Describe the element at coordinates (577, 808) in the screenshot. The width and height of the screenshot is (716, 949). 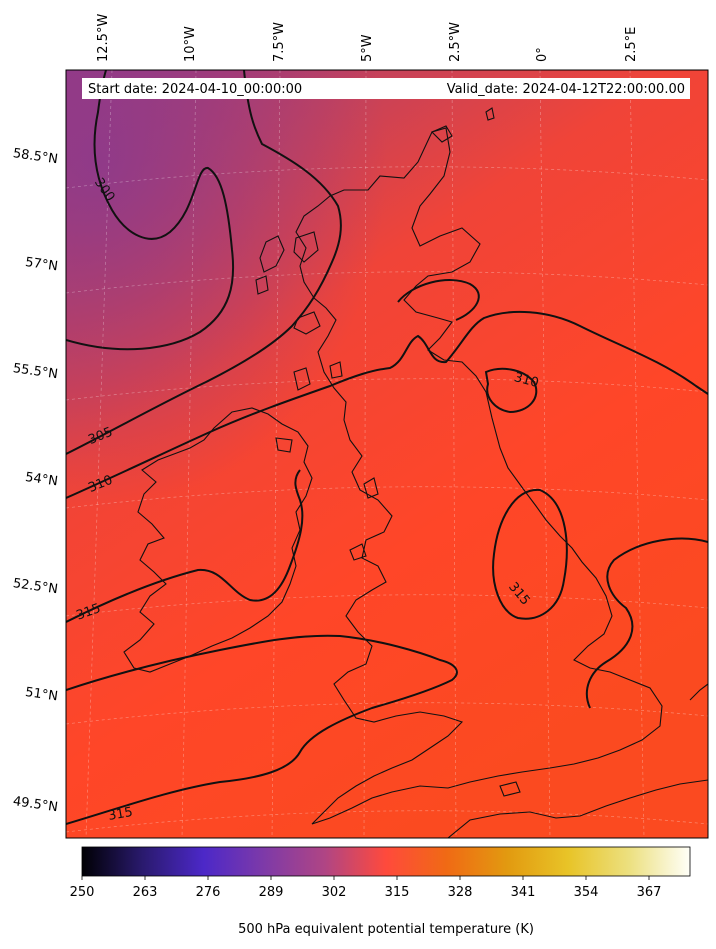
I see `coastline-france` at that location.